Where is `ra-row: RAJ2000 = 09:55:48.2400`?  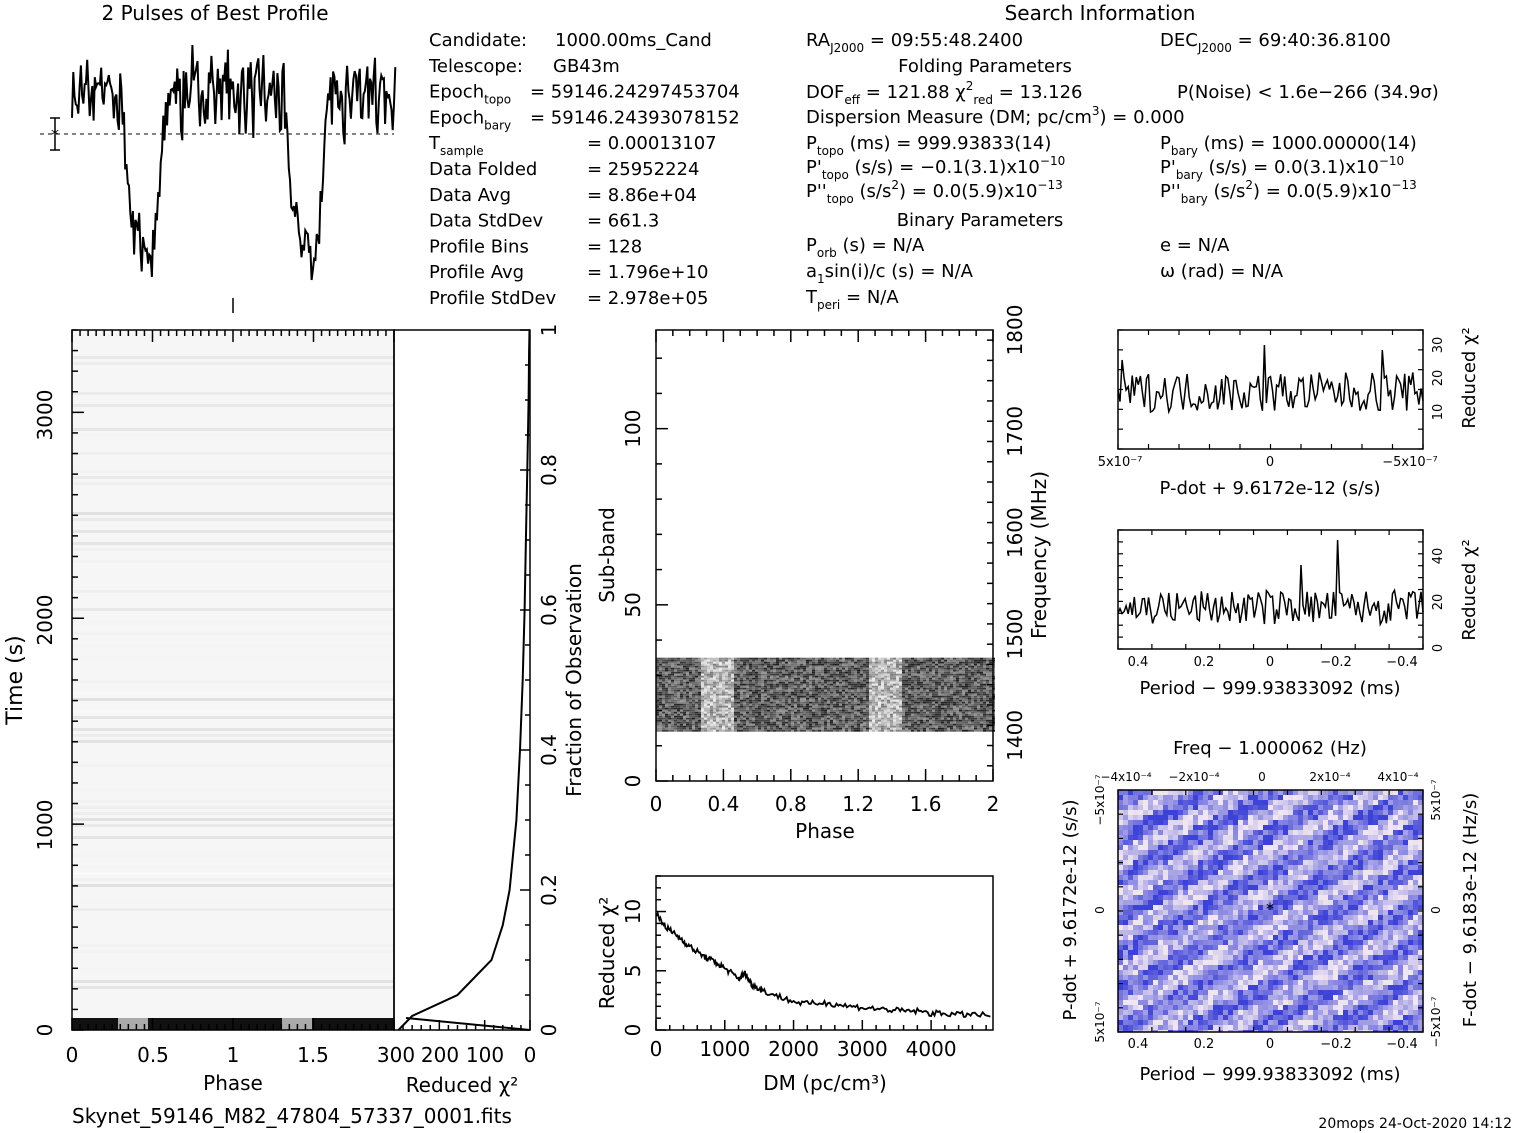 ra-row: RAJ2000 = 09:55:48.2400 is located at coordinates (914, 42).